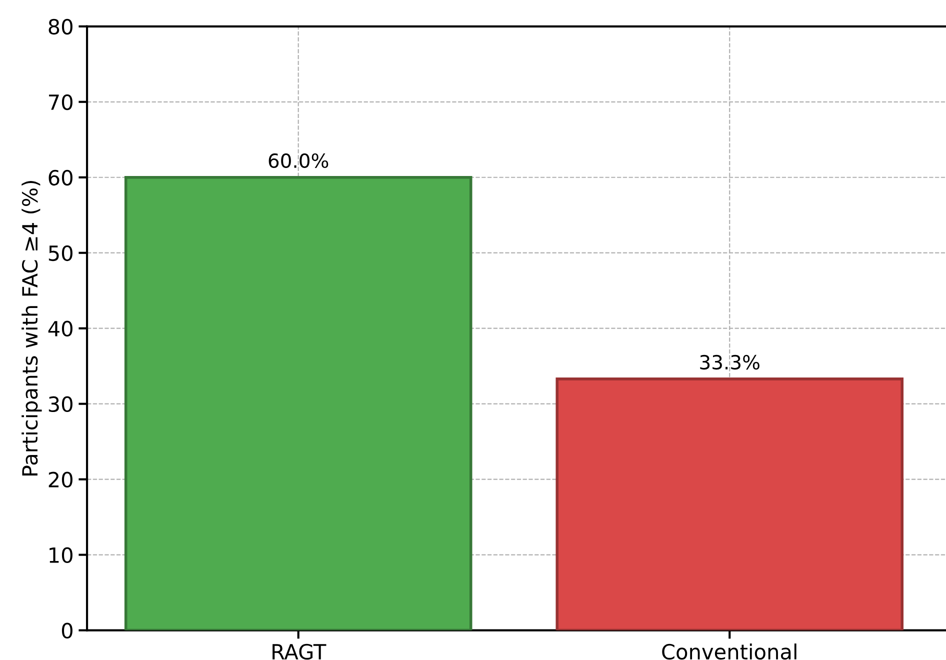 This screenshot has height=660, width=946. I want to click on y-tick-label: 0, so click(67, 630).